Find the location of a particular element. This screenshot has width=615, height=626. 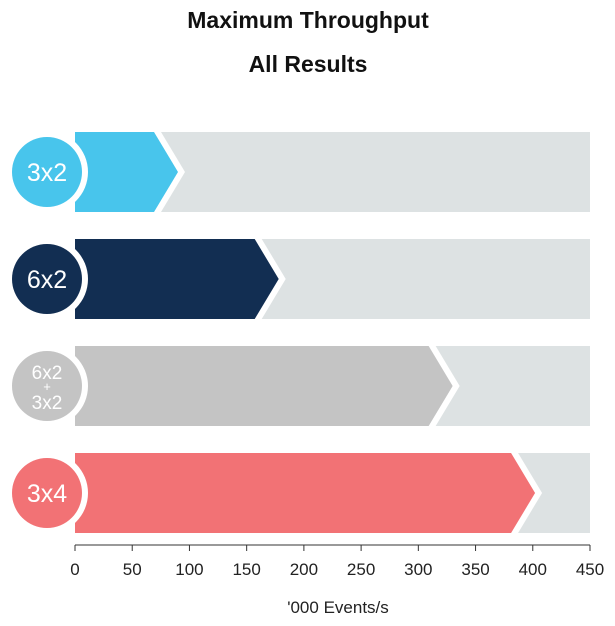

bar-label: 3x2 is located at coordinates (47, 173).